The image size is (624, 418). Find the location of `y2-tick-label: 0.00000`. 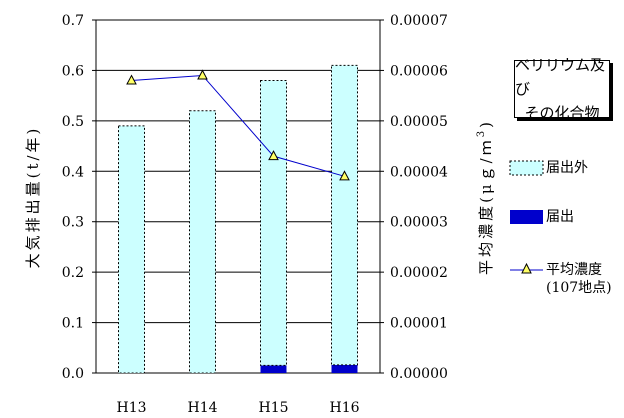

y2-tick-label: 0.00000 is located at coordinates (419, 374).